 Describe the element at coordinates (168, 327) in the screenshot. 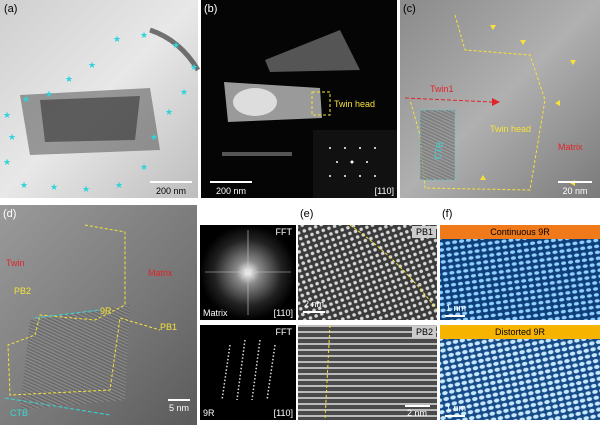

I see `annotation: PB1` at that location.